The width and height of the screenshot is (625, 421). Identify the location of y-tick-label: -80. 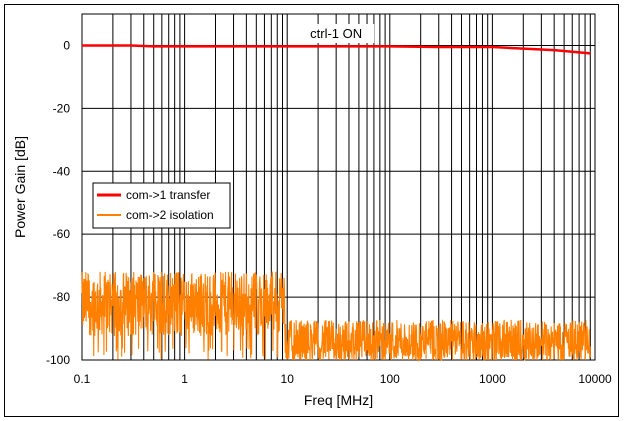
(62, 297).